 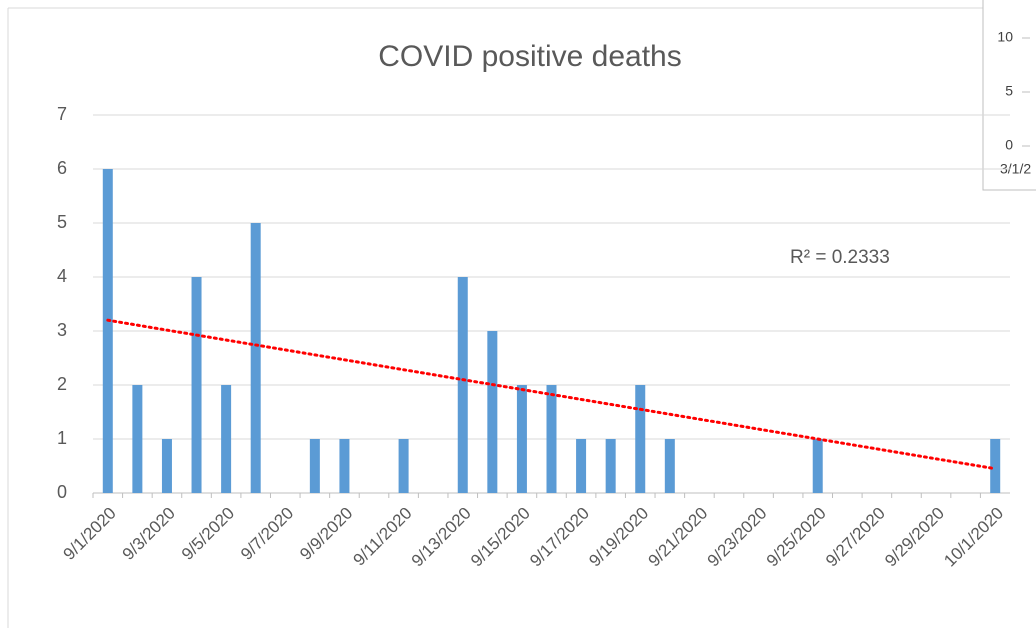 What do you see at coordinates (149, 534) in the screenshot?
I see `x-tick-label: 9/3/2020` at bounding box center [149, 534].